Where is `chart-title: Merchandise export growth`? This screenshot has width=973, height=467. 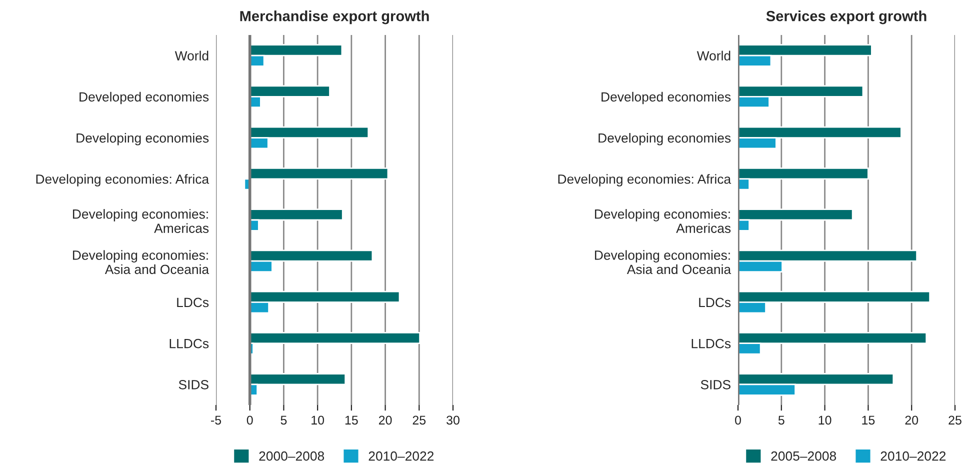
chart-title: Merchandise export growth is located at coordinates (334, 17).